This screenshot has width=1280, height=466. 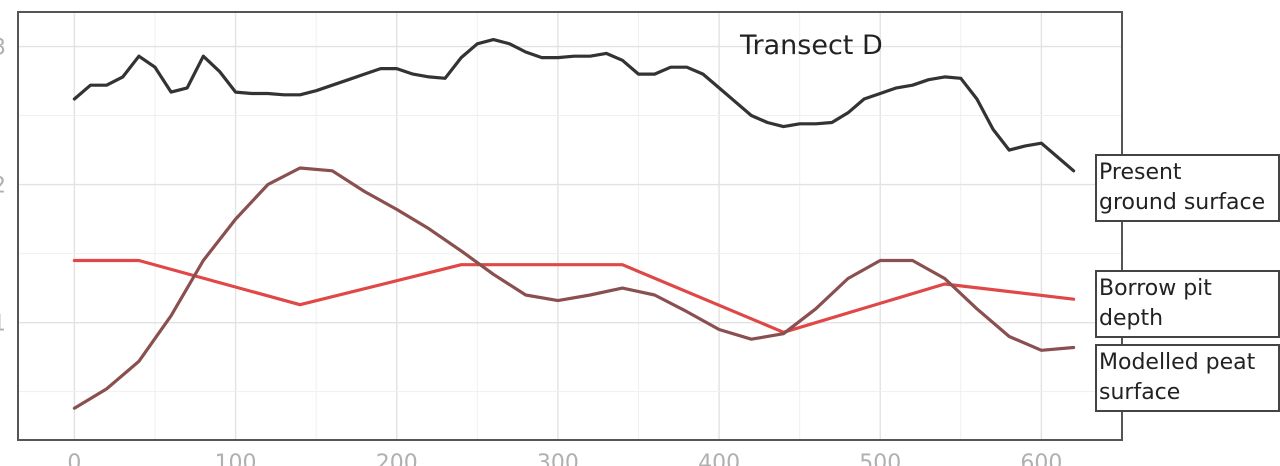 What do you see at coordinates (1187, 188) in the screenshot?
I see `legend-present-ground-surface: Present ground surface` at bounding box center [1187, 188].